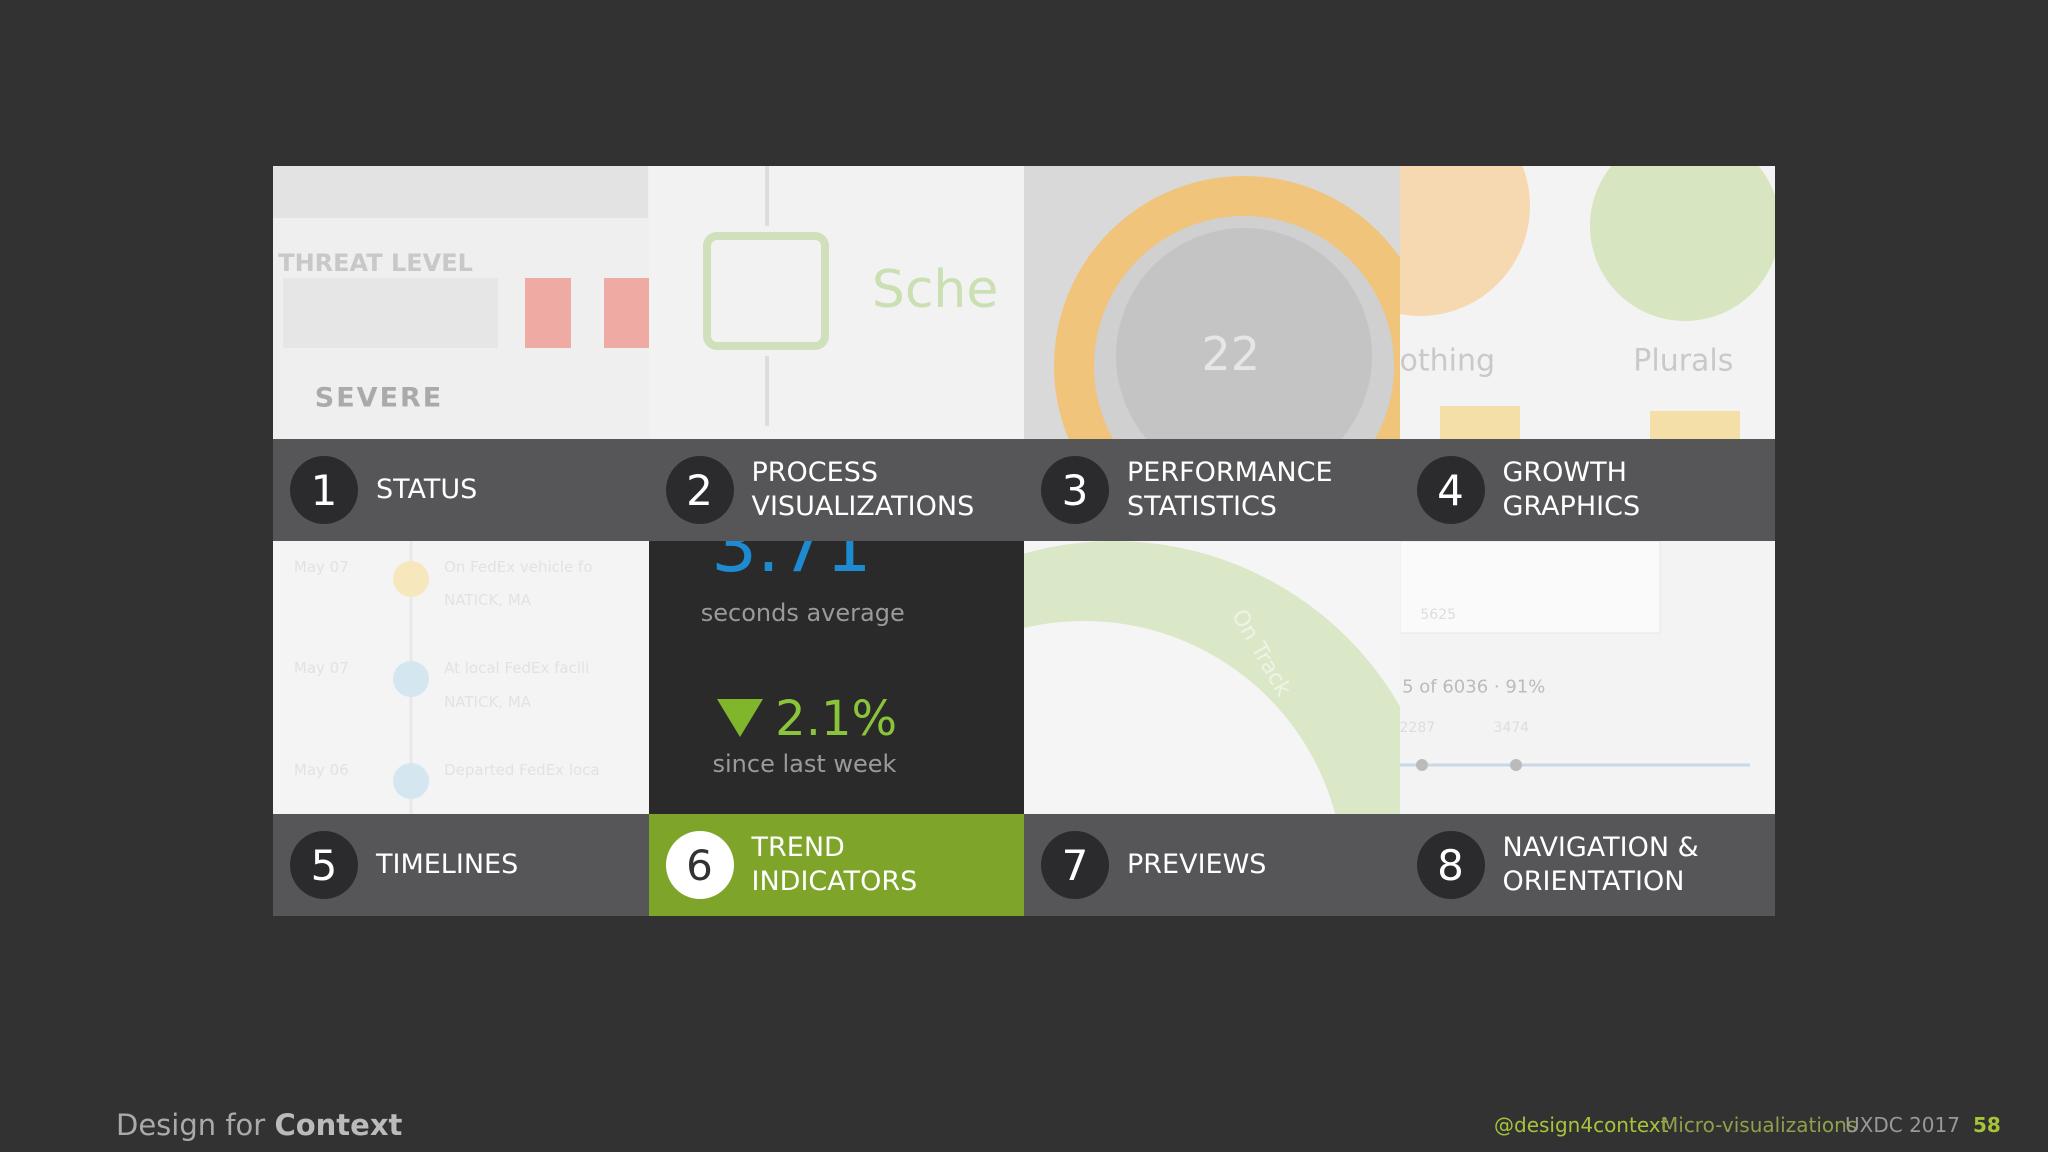 This screenshot has height=1152, width=2048. I want to click on tile-label-line: PERFORMANCE, so click(1230, 472).